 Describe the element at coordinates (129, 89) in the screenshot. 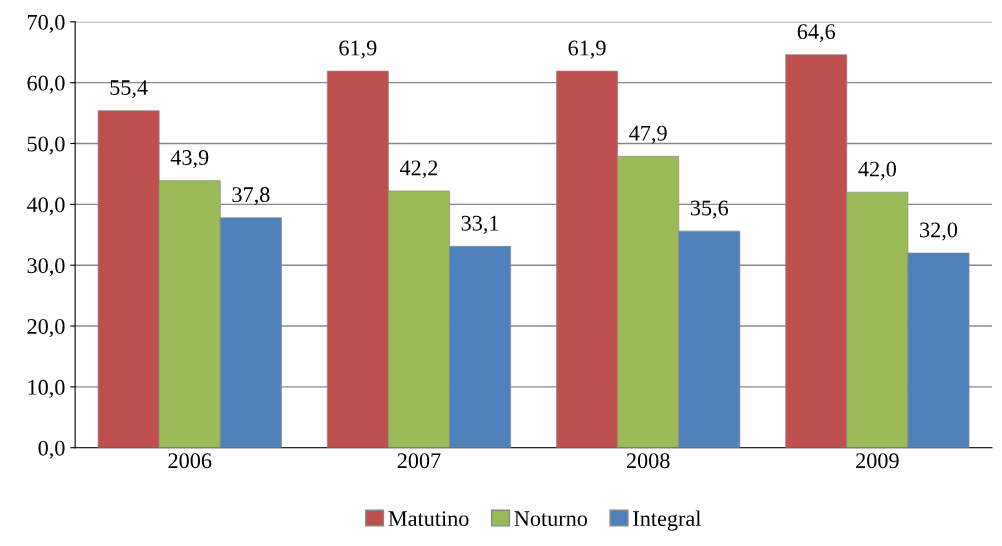

I see `data-label: 55,4` at that location.